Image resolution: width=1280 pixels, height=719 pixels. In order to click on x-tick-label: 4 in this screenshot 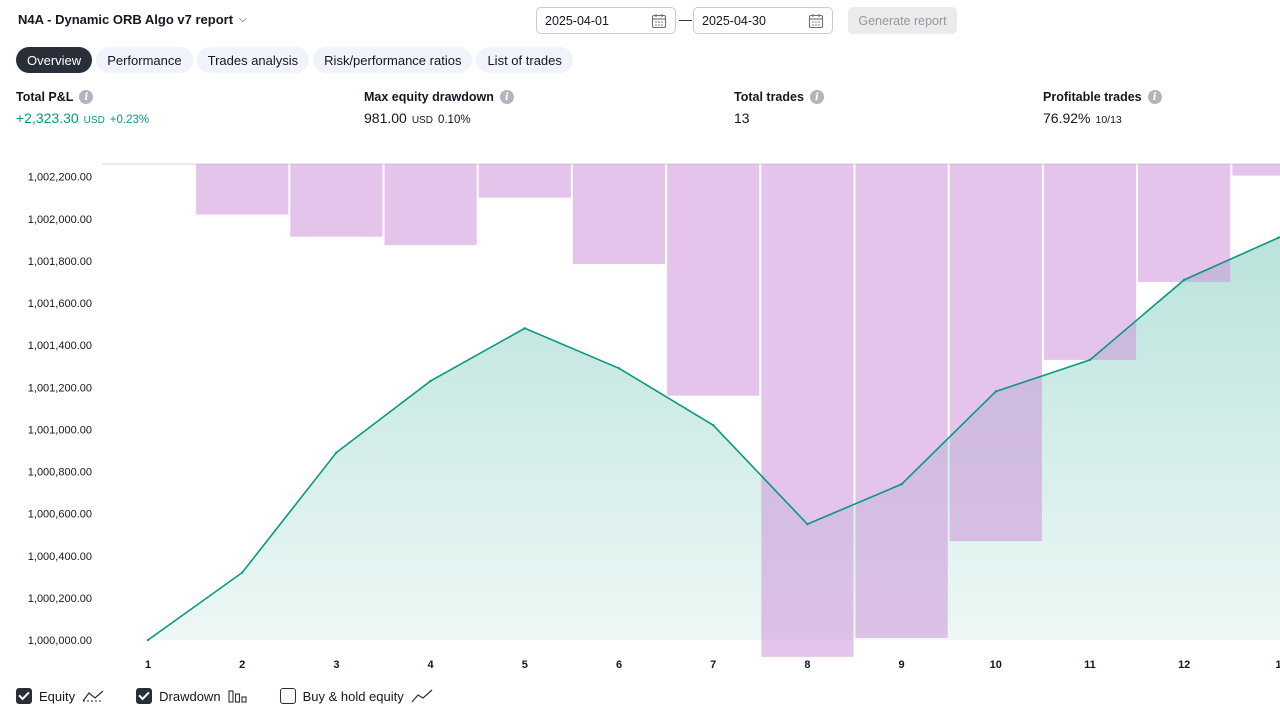, I will do `click(431, 665)`.